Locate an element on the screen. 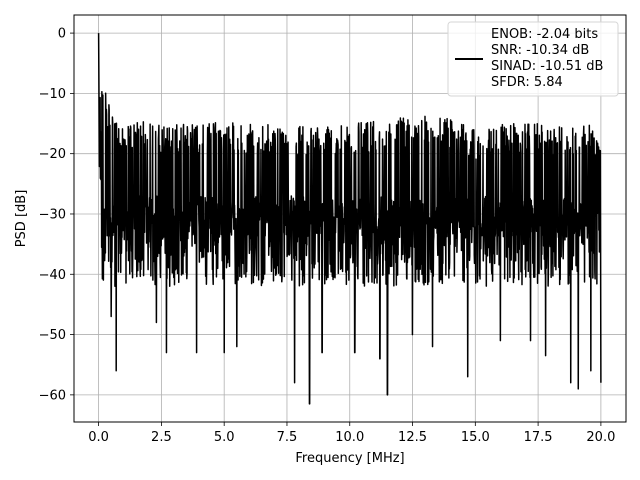  x-tick-label: 15.0 is located at coordinates (475, 437).